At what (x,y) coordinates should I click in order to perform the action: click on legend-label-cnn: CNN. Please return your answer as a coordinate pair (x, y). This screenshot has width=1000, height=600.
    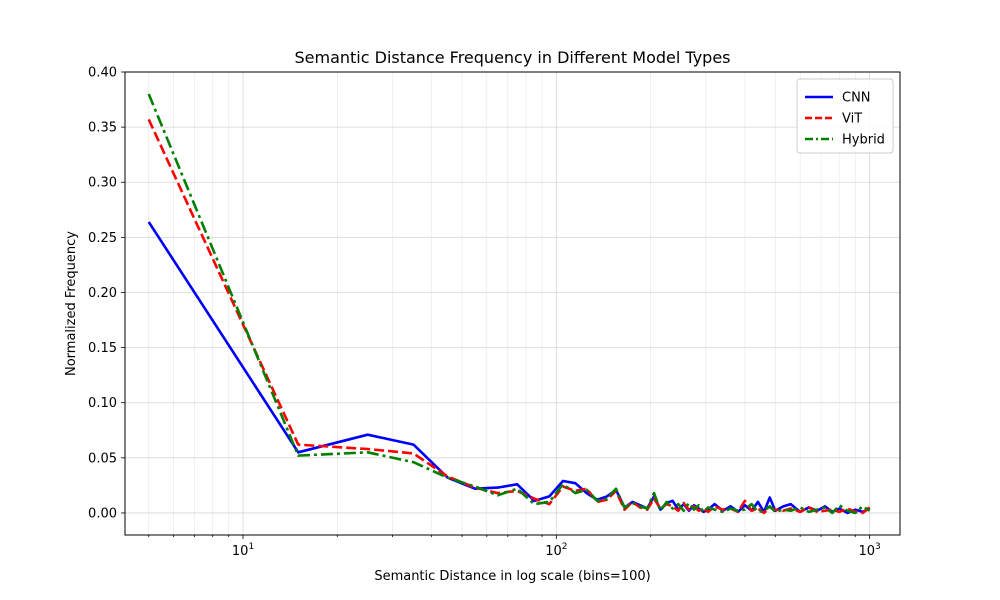
    Looking at the image, I should click on (856, 98).